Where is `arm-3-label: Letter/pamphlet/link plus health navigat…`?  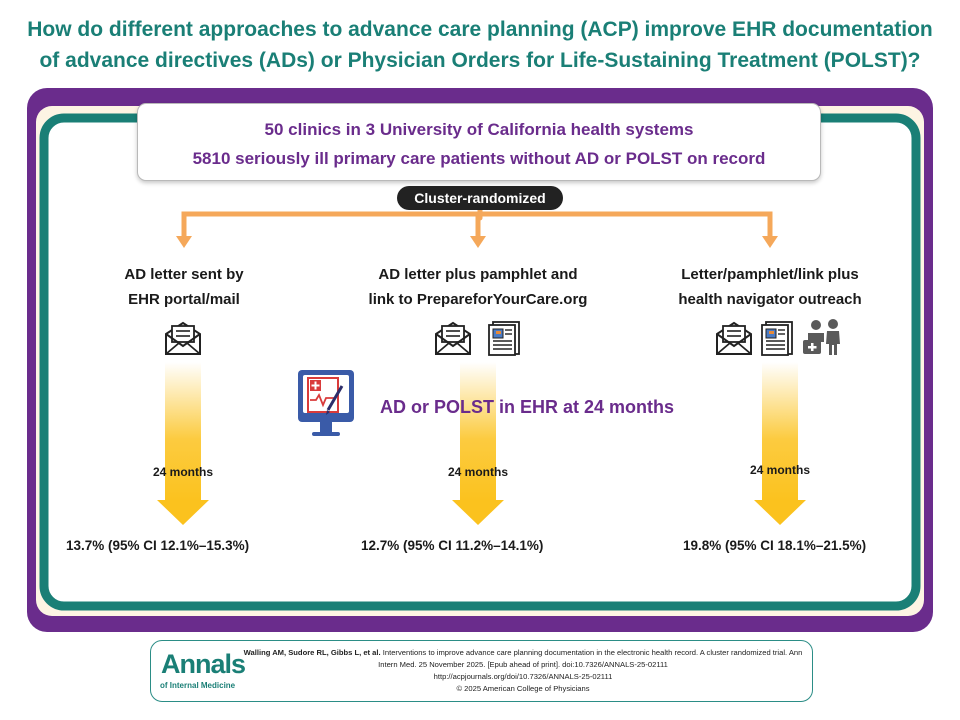
arm-3-label: Letter/pamphlet/link plus health navigat… is located at coordinates (770, 287).